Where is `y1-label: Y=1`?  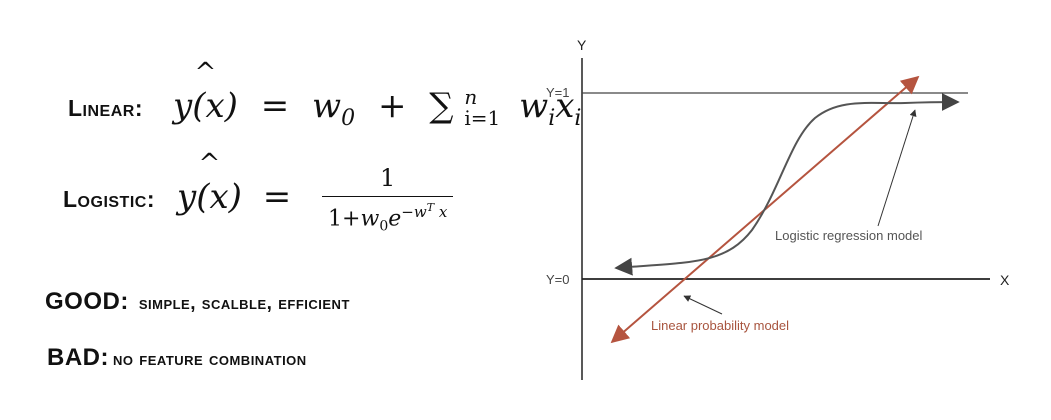 y1-label: Y=1 is located at coordinates (558, 92).